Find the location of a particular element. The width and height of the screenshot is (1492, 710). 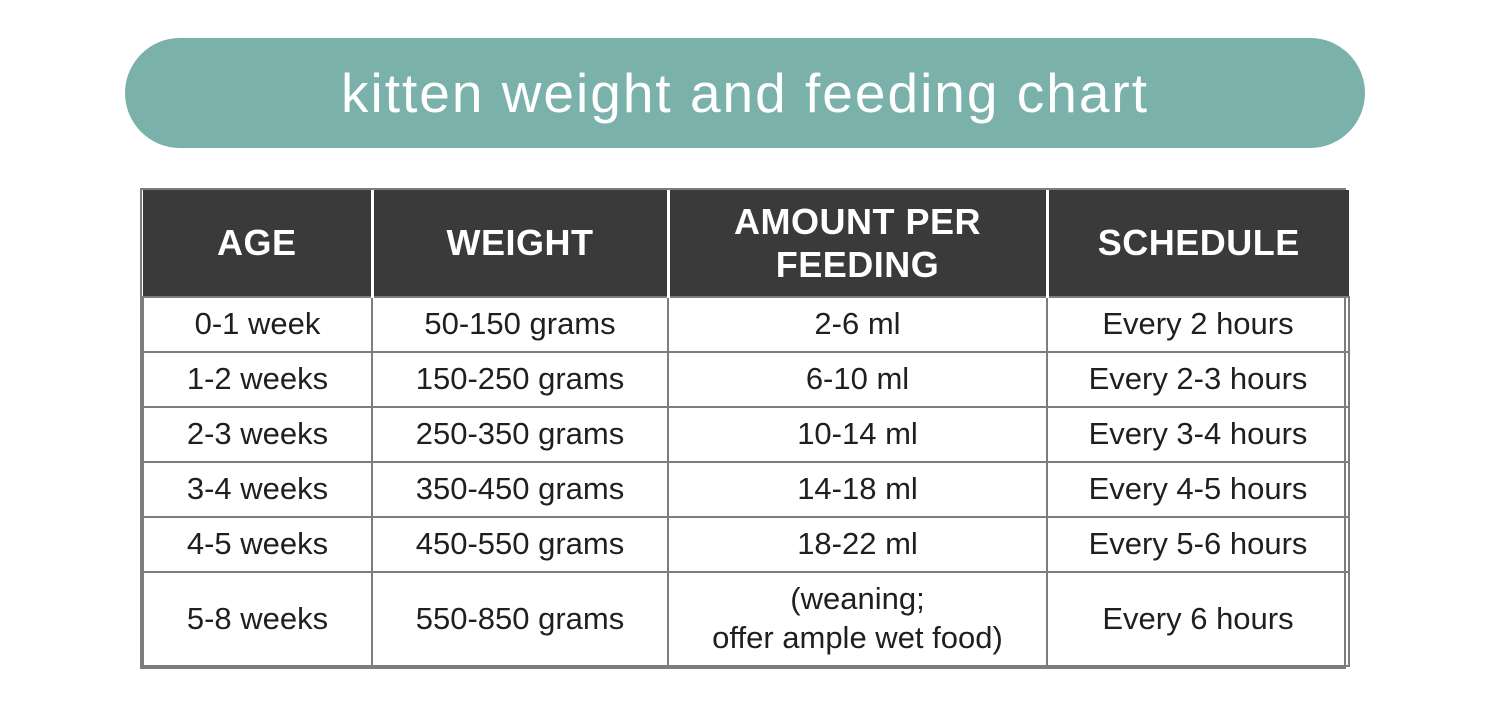

cell-weight: 250-350 grams is located at coordinates (520, 434).